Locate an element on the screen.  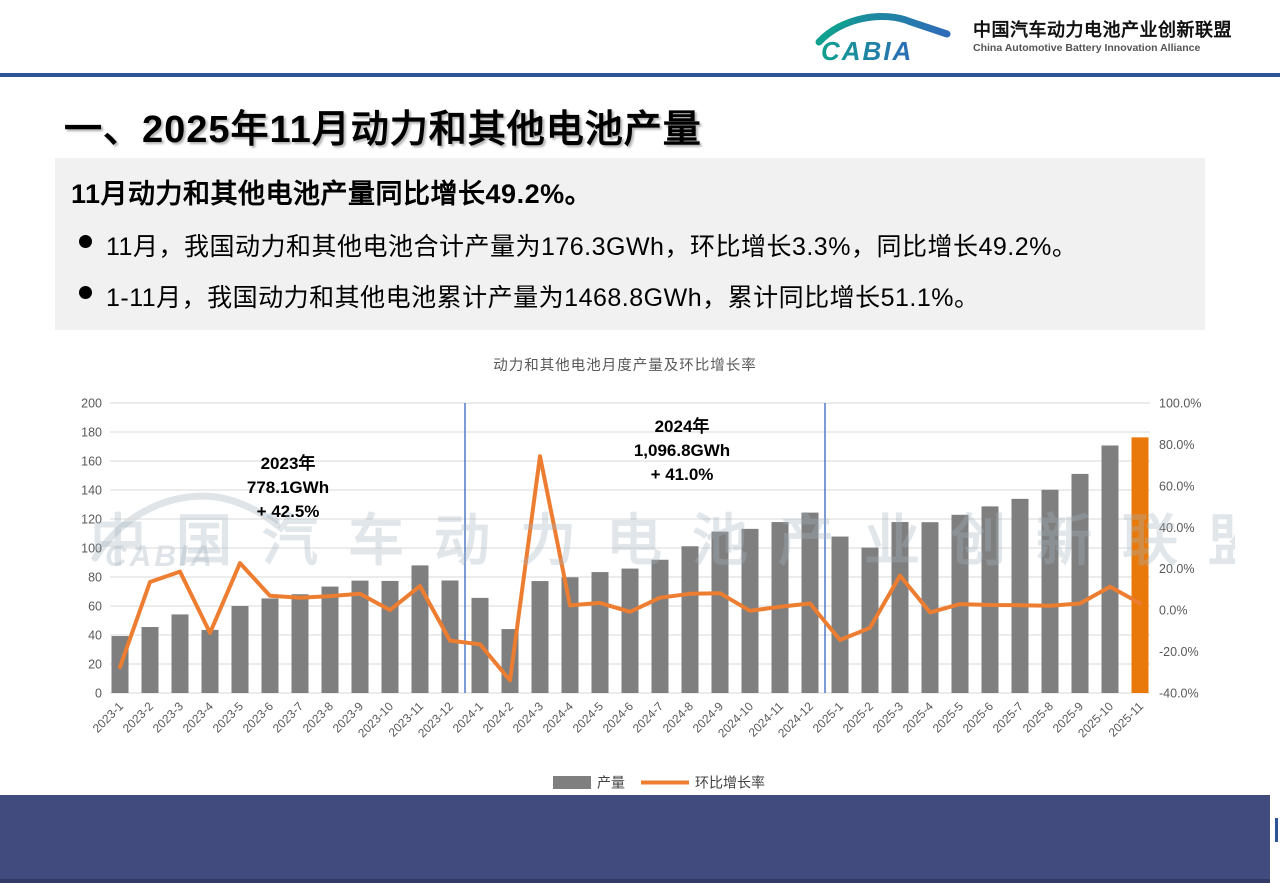
x-axis-tick-label: 2025-2 is located at coordinates (858, 717).